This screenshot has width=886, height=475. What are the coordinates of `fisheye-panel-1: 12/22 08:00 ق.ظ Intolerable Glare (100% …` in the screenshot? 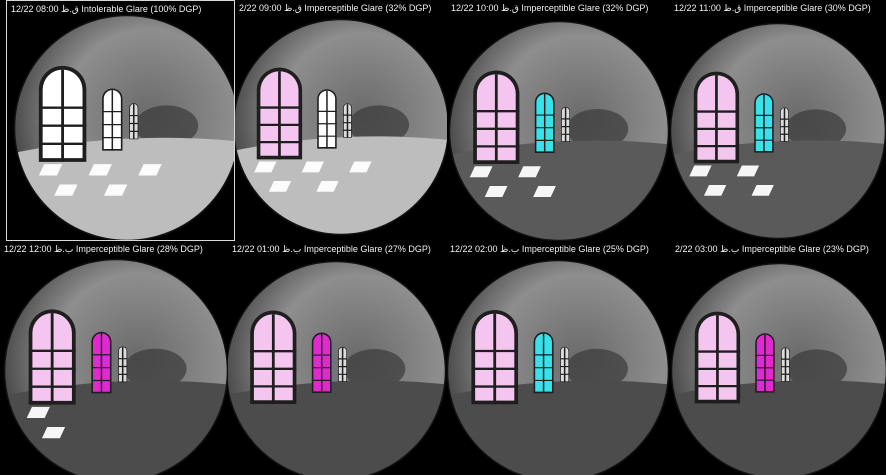 It's located at (120, 120).